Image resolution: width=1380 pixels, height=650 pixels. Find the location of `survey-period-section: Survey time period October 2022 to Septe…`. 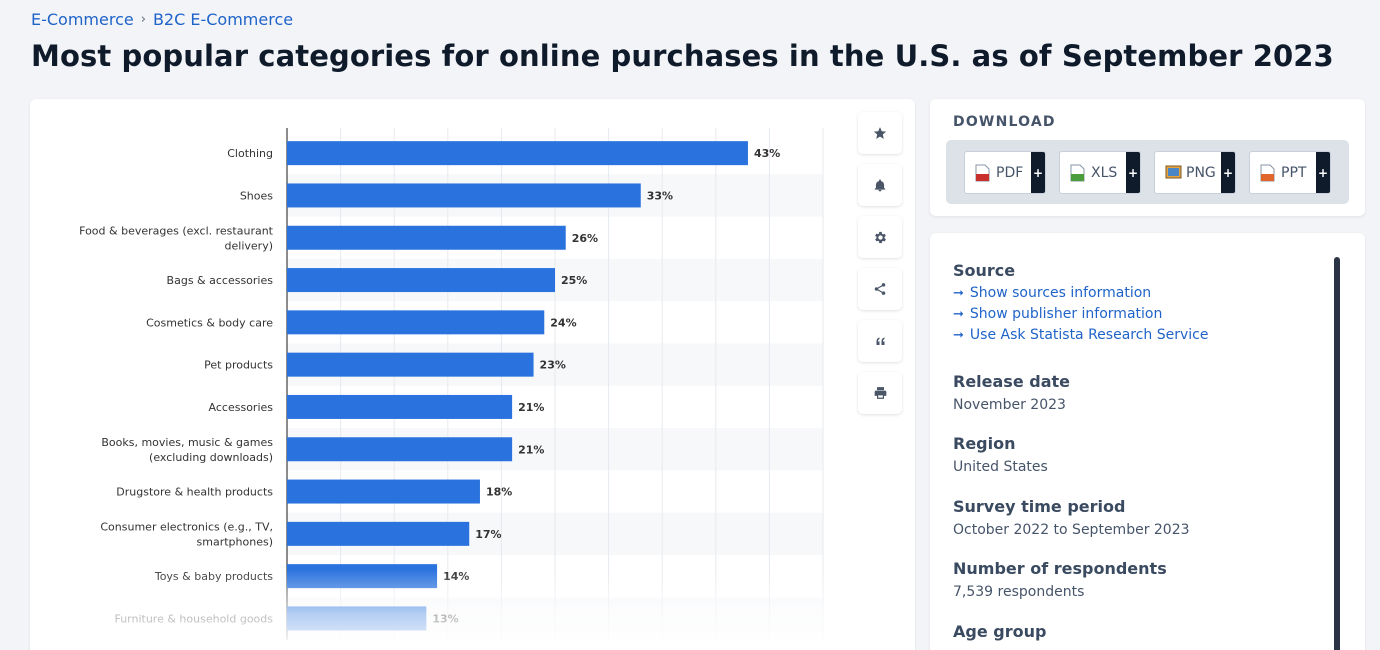

survey-period-section: Survey time period October 2022 to Septe… is located at coordinates (1071, 517).